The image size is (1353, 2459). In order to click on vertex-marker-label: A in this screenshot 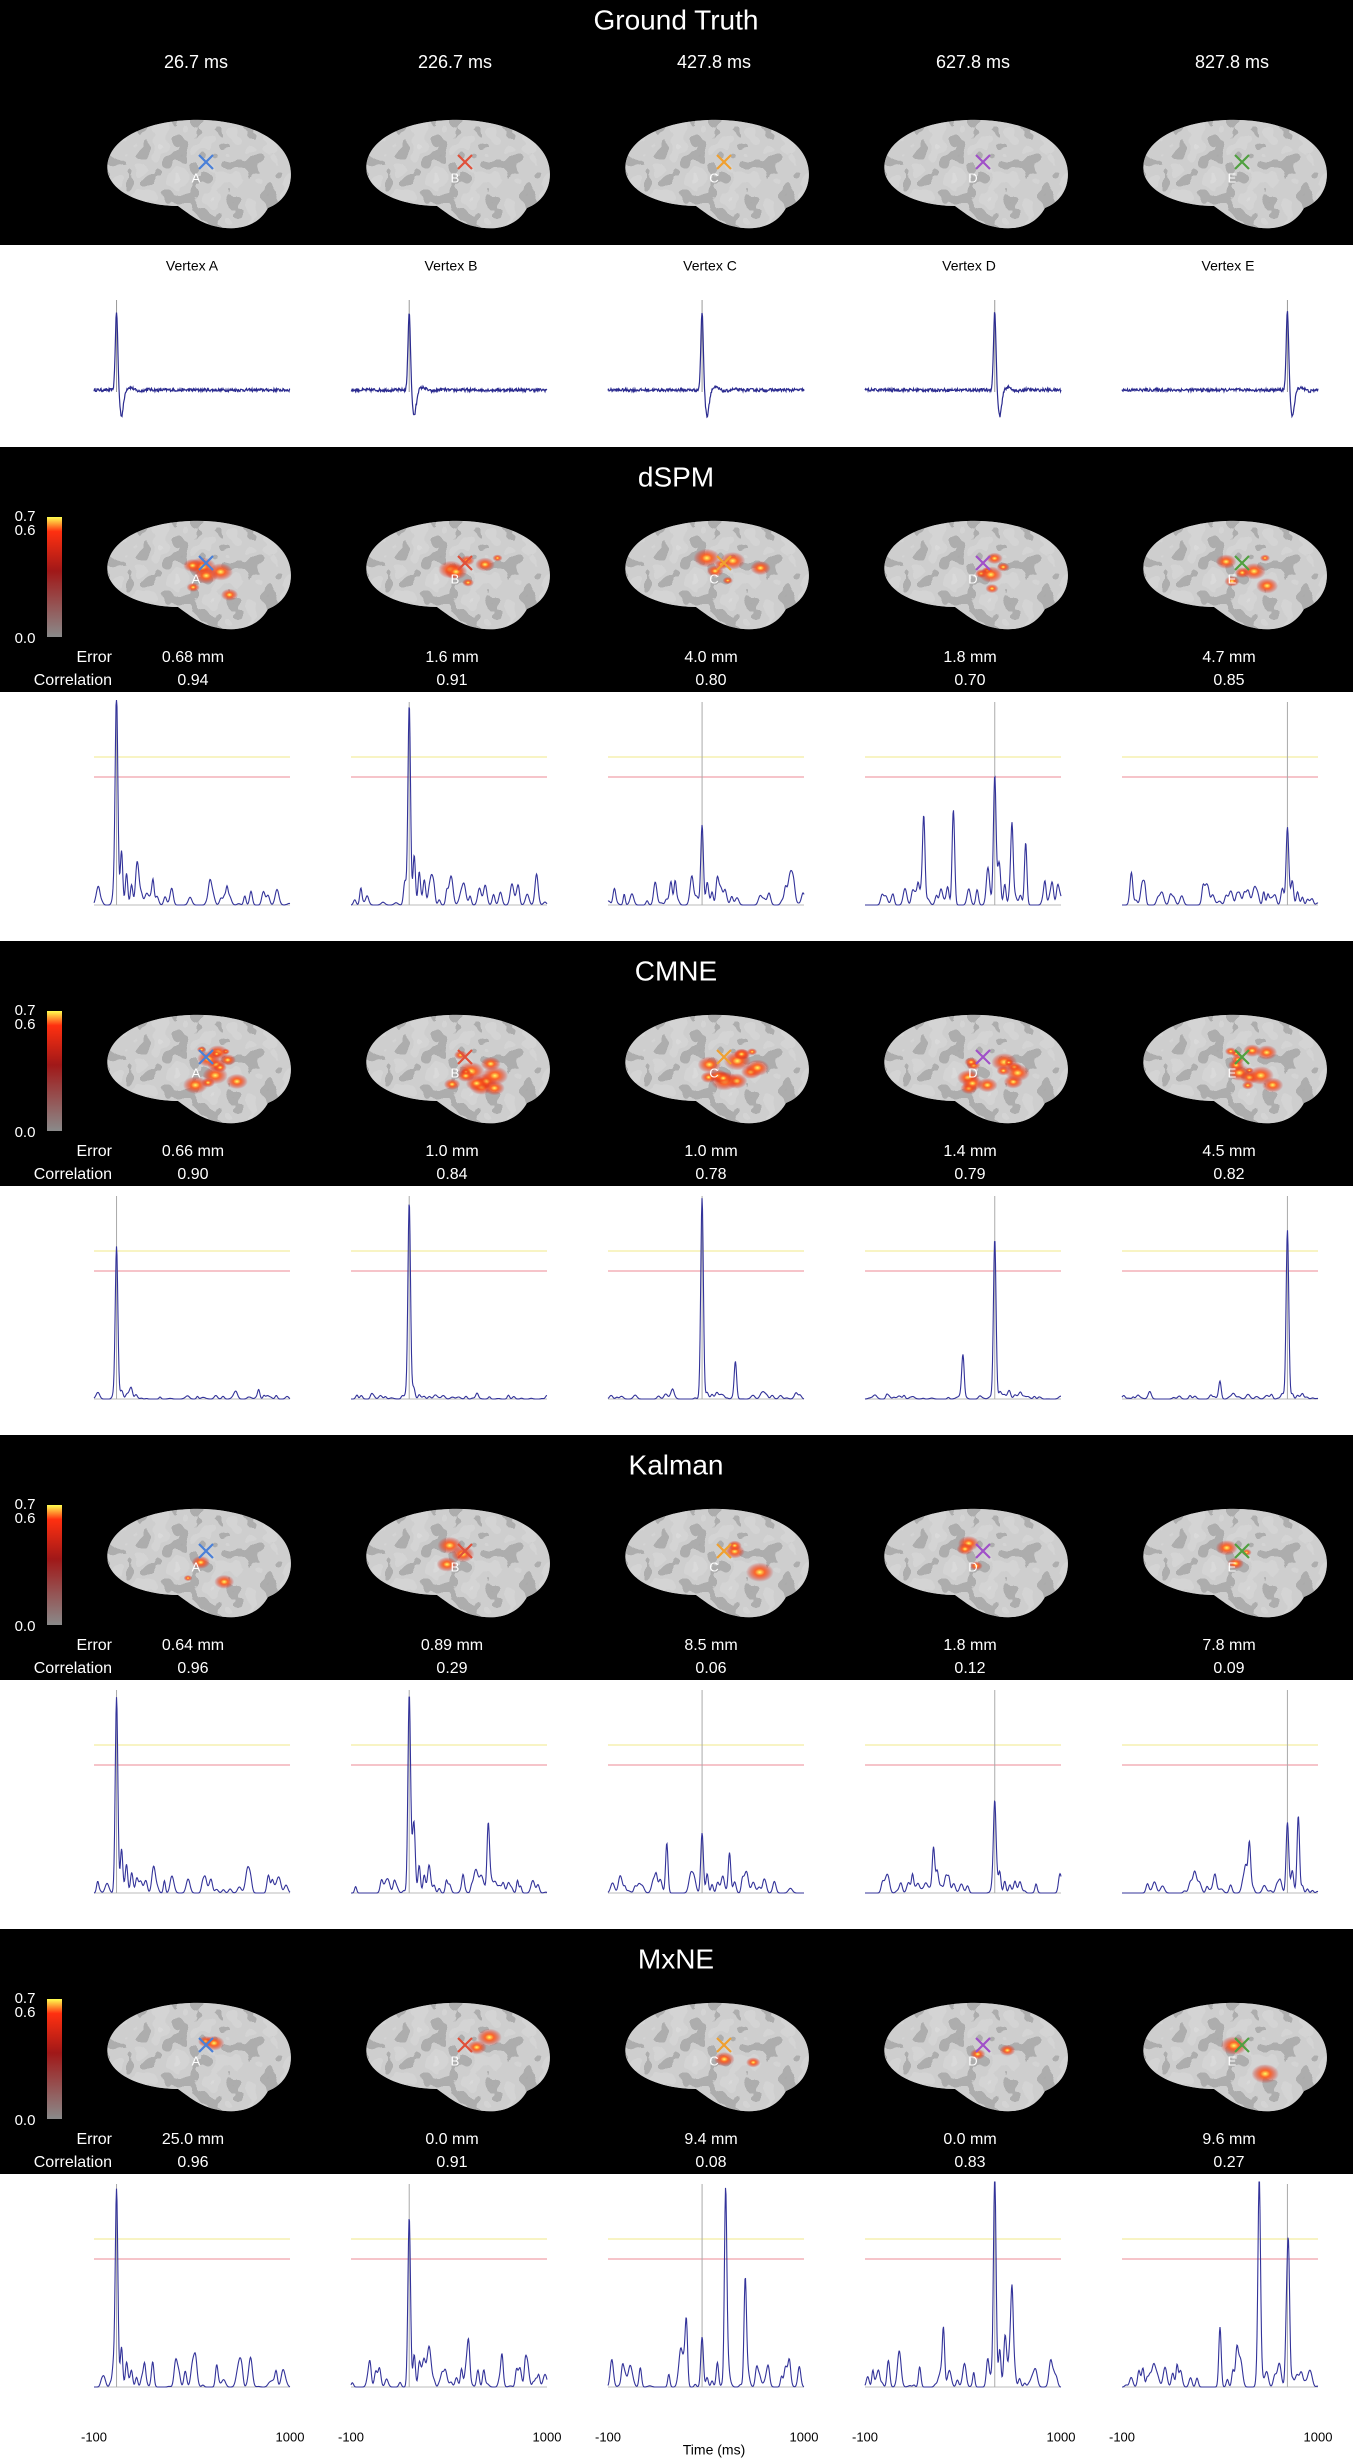, I will do `click(196, 2060)`.